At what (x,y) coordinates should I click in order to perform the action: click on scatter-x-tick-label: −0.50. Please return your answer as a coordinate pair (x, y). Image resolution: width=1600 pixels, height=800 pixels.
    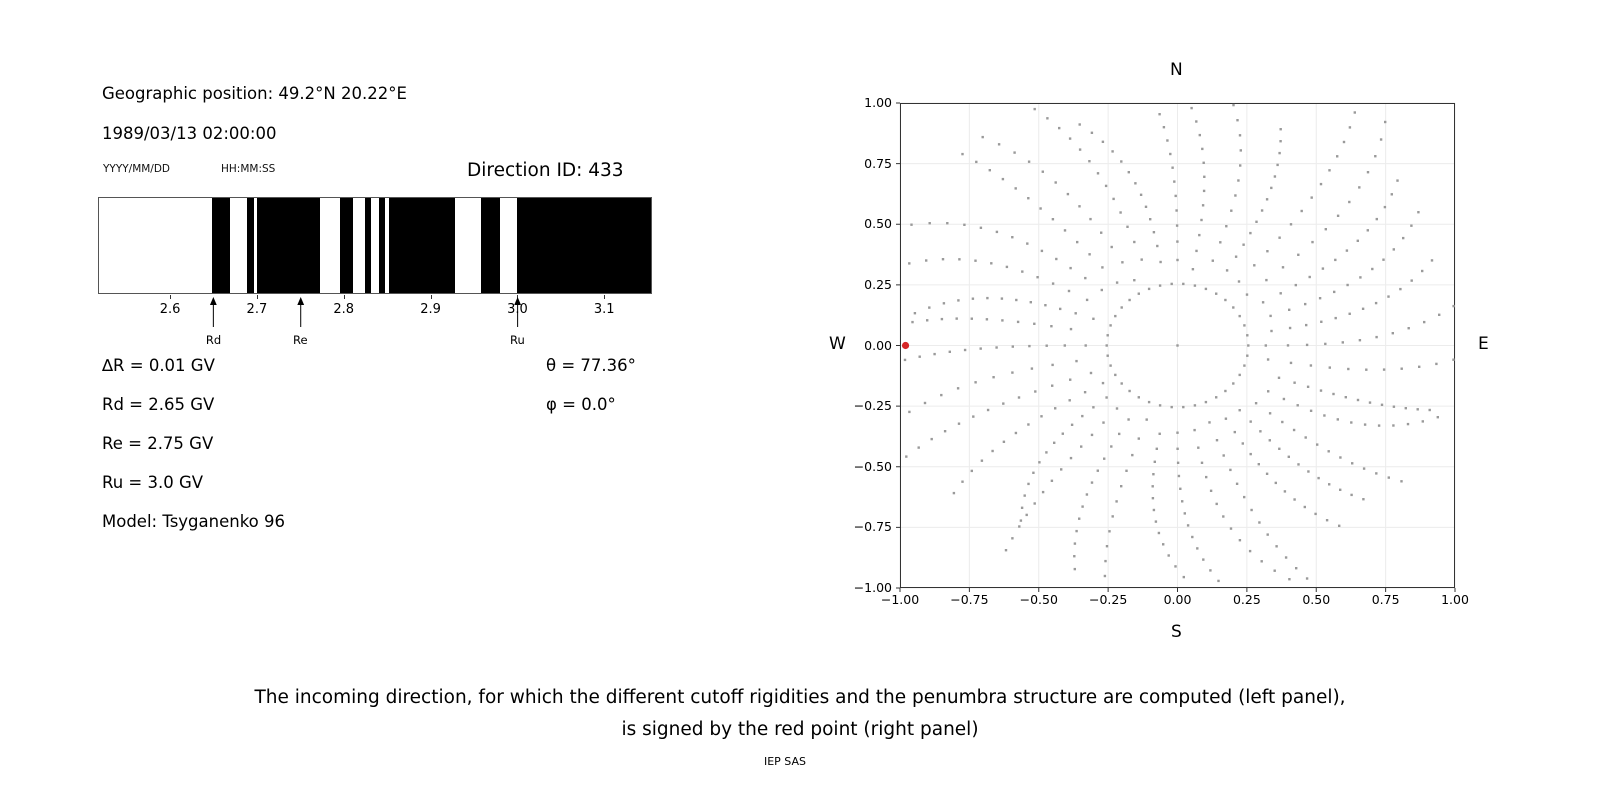
    Looking at the image, I should click on (1038, 599).